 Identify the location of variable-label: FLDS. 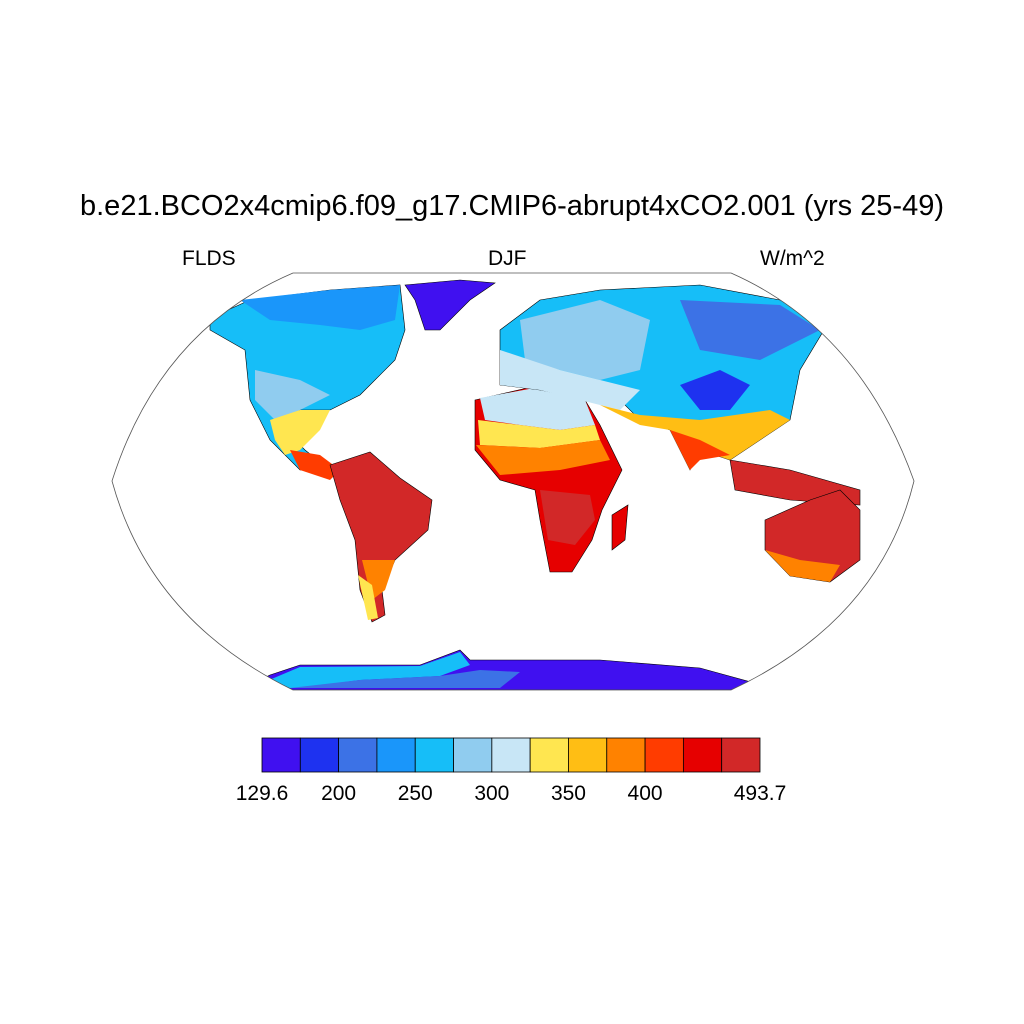
(209, 258).